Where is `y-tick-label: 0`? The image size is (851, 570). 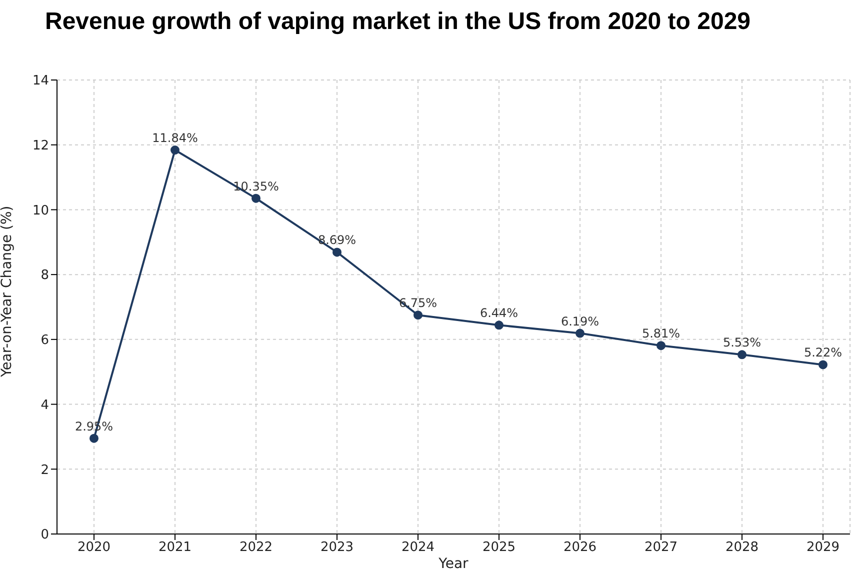 y-tick-label: 0 is located at coordinates (44, 535).